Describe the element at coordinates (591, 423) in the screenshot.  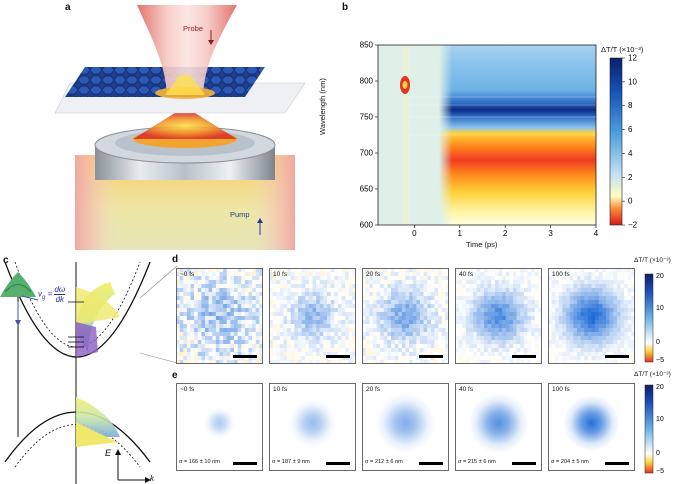
I see `panel-e-spot` at that location.